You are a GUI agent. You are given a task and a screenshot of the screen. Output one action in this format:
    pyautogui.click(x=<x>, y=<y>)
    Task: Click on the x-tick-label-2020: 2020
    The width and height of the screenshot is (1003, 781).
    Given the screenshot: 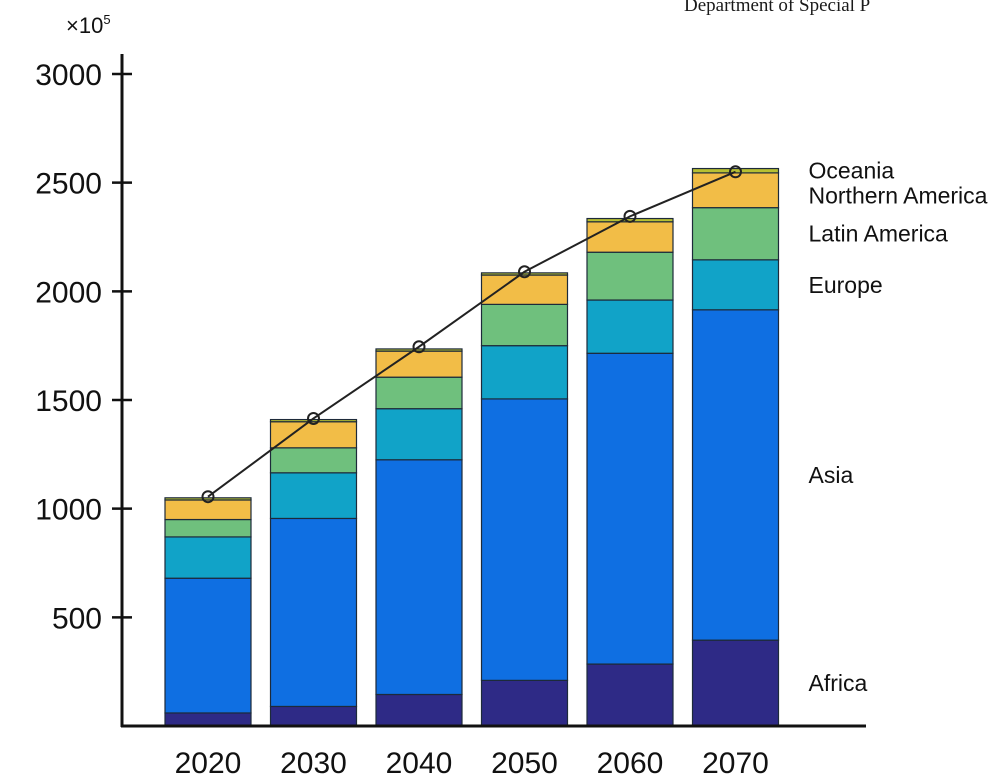 What is the action you would take?
    pyautogui.click(x=208, y=763)
    